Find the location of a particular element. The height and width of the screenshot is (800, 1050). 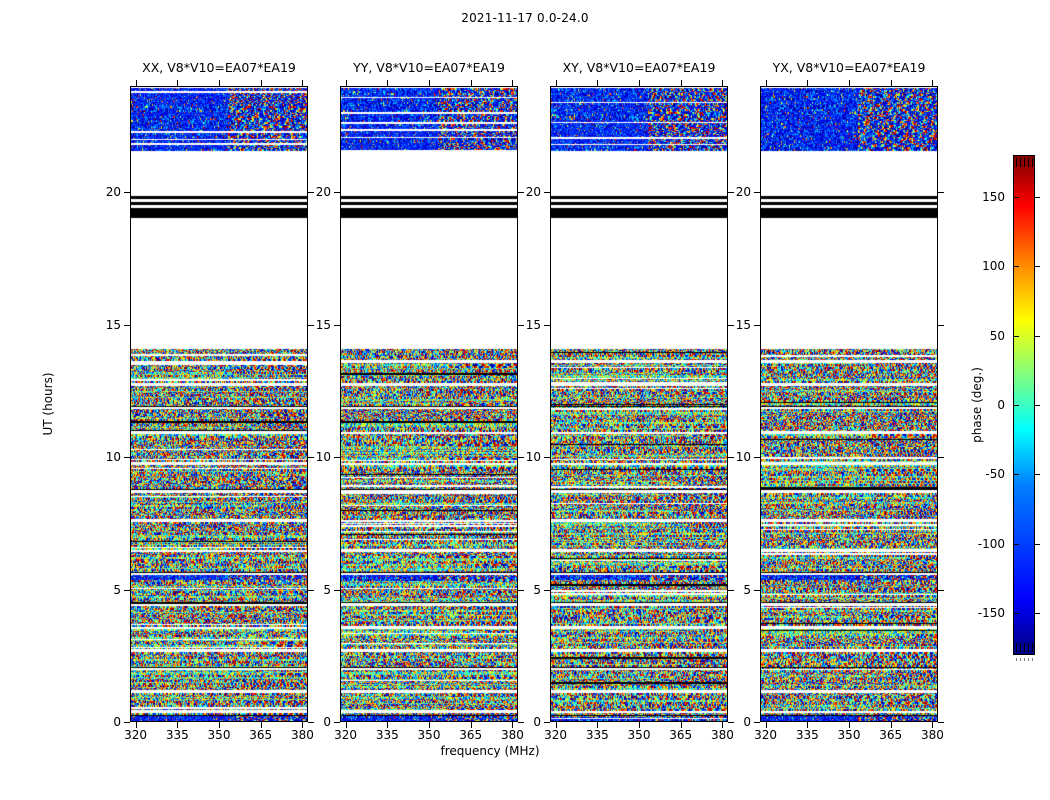

y-tick-label: 15 is located at coordinates (533, 324).